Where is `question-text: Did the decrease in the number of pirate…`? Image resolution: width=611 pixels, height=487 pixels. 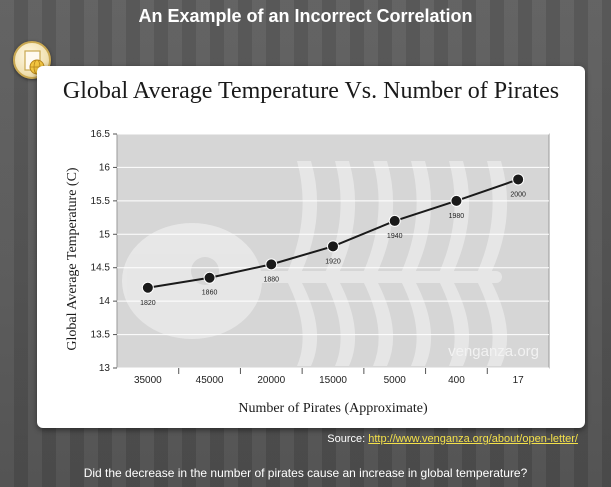 question-text: Did the decrease in the number of pirate… is located at coordinates (305, 473).